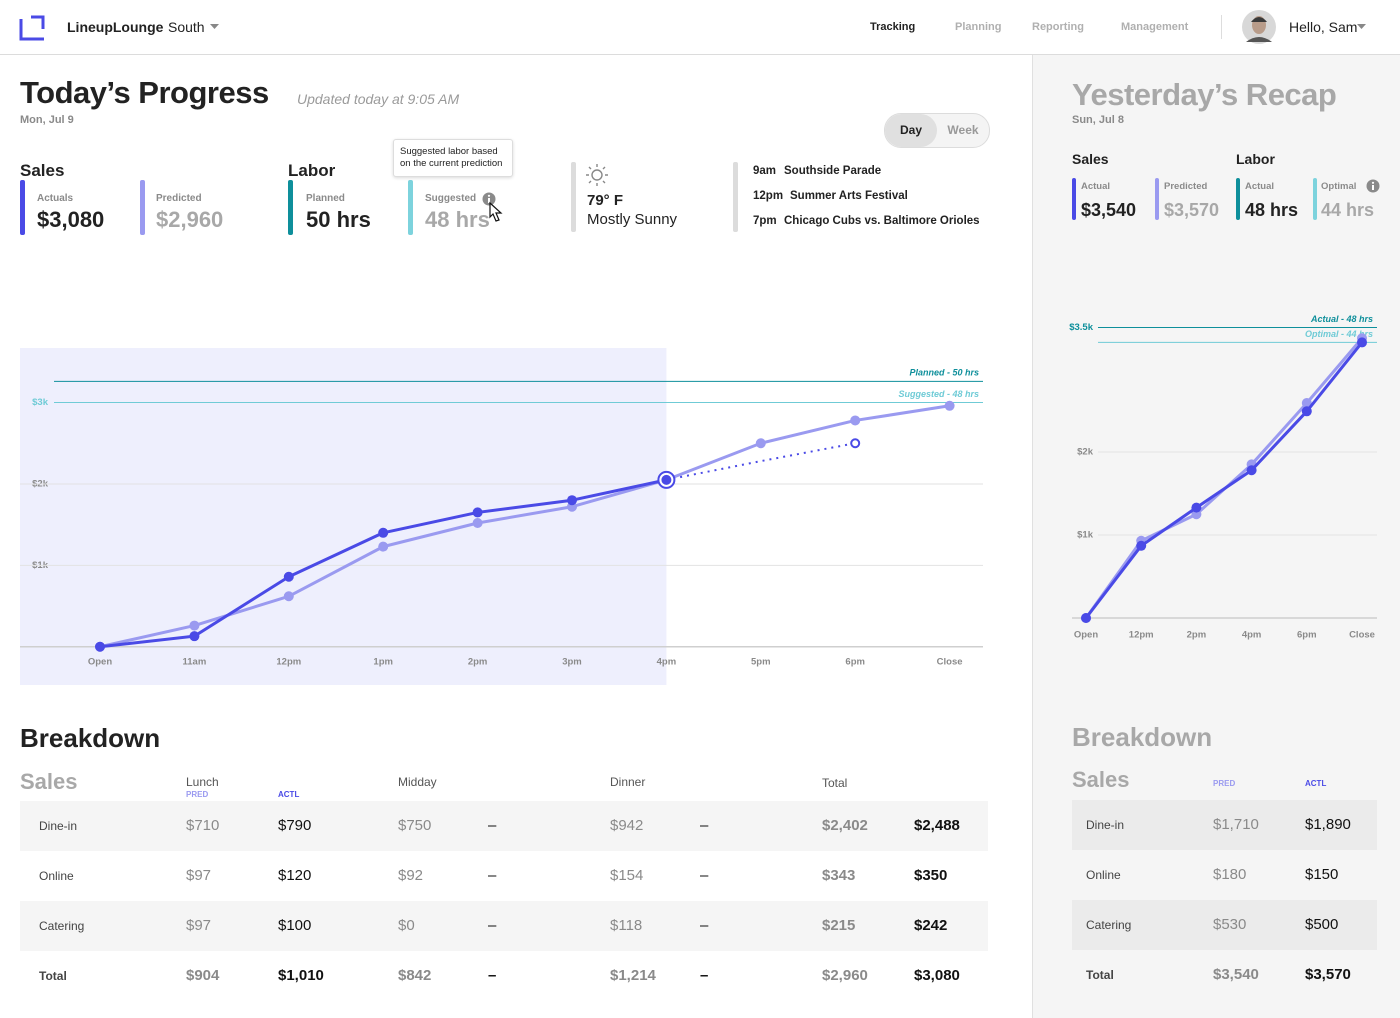  Describe the element at coordinates (55, 198) in the screenshot. I see `metric-label: Actuals` at that location.